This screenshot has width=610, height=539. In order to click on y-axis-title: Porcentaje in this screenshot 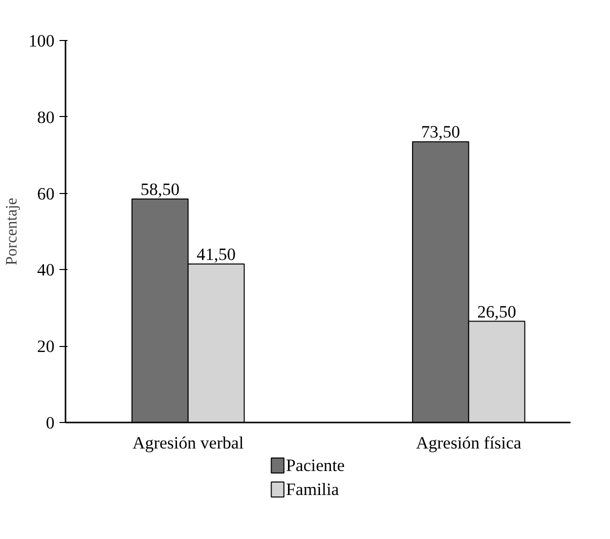, I will do `click(12, 232)`.